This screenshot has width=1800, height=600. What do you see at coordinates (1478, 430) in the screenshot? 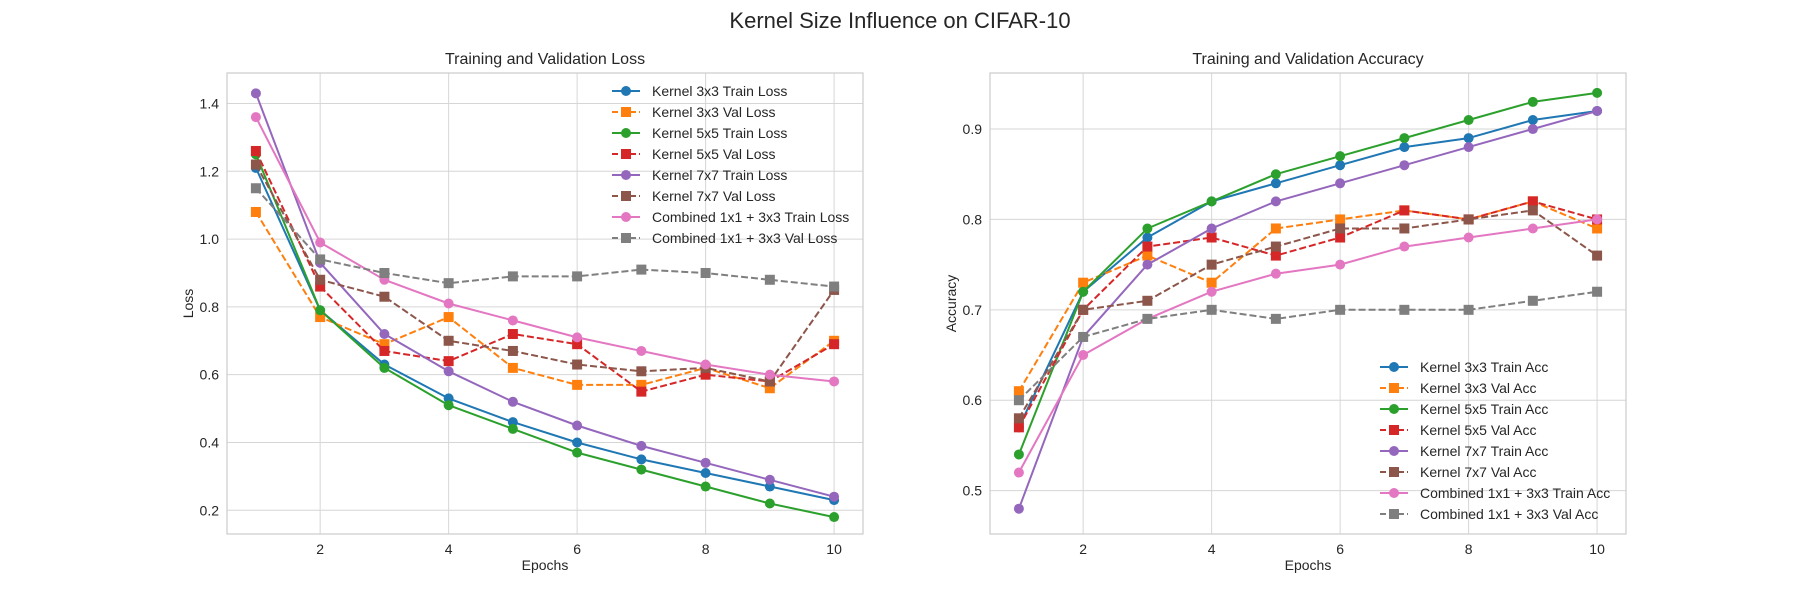
I see `accuracy-chart-legend-label: Kernel 5x5 Val Acc` at bounding box center [1478, 430].